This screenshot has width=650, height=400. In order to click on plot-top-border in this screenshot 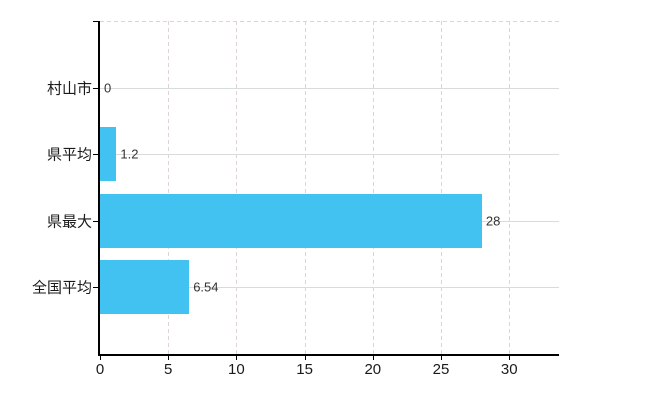, I will do `click(329, 21)`.